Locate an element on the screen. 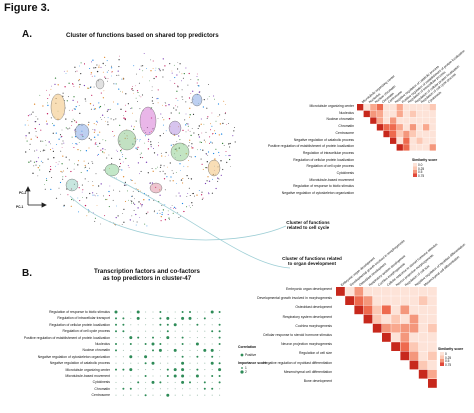 The width and height of the screenshot is (474, 413). heatmap2-row-label: Cochlea morphogenesis is located at coordinates (313, 325).